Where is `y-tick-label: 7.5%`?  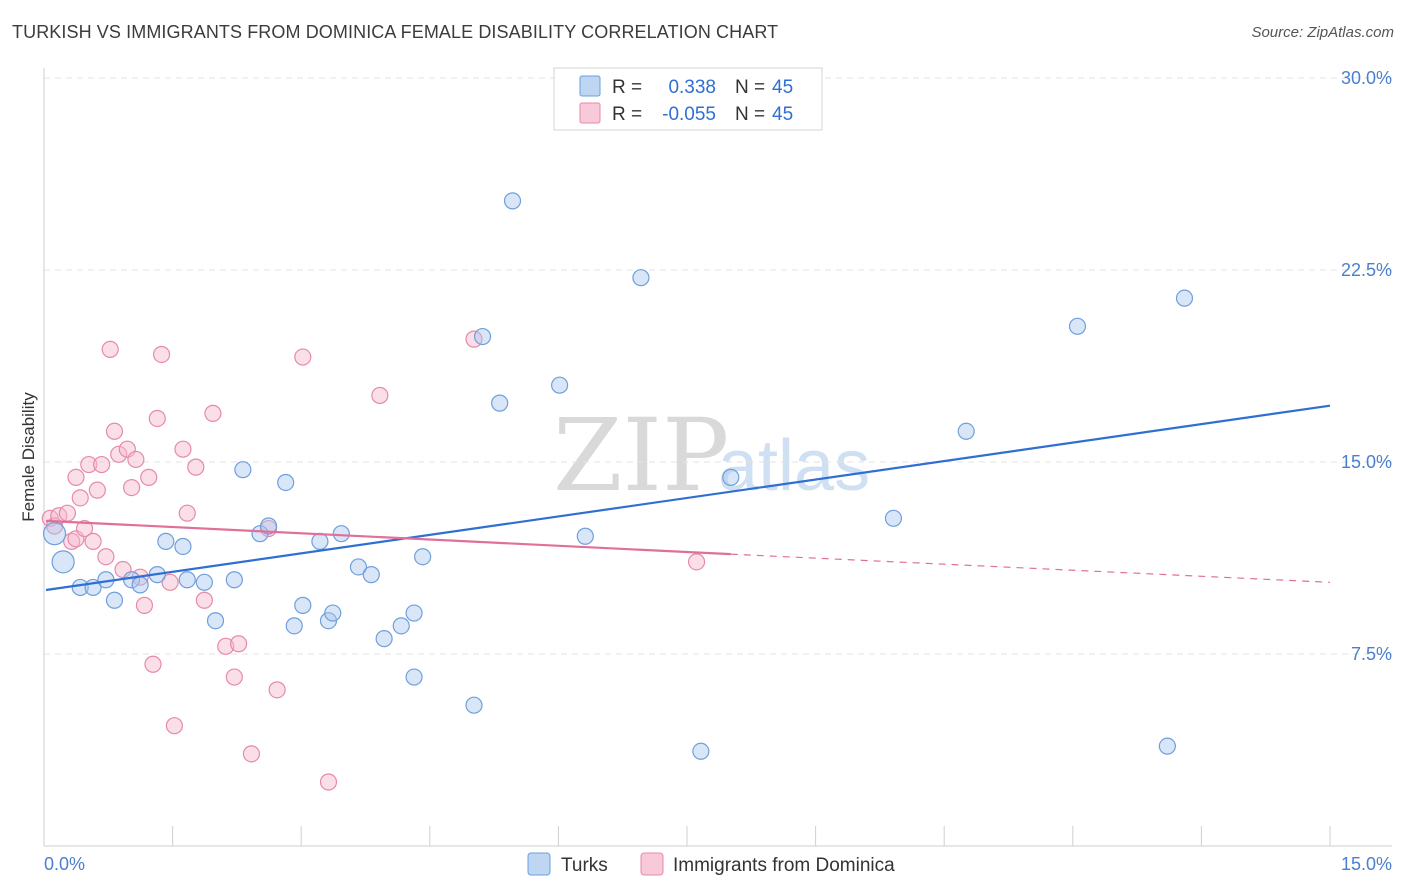 y-tick-label: 7.5% is located at coordinates (1371, 654).